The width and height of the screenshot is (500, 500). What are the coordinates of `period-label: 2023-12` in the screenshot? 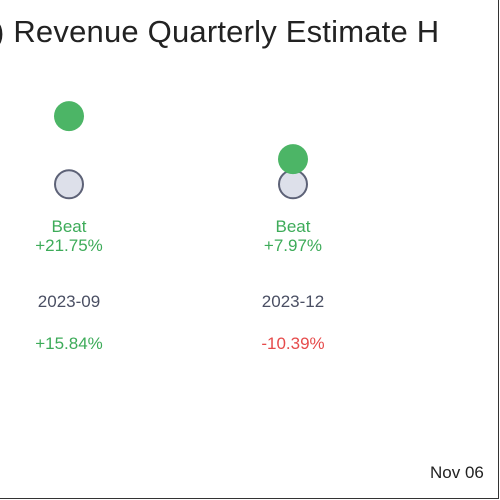 It's located at (293, 301).